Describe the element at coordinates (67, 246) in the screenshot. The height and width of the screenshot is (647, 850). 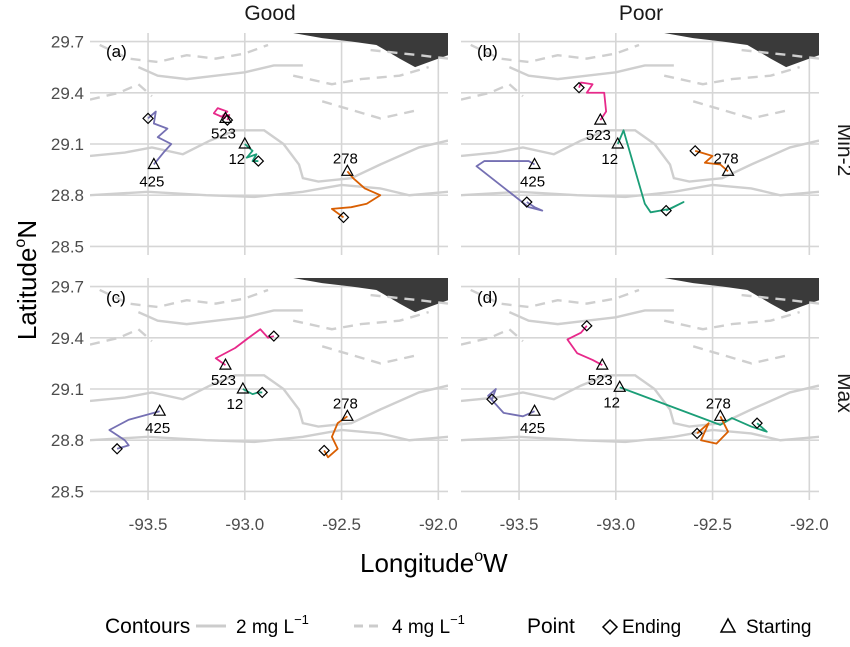
I see `y-tick-label-0-0: 28.5` at that location.